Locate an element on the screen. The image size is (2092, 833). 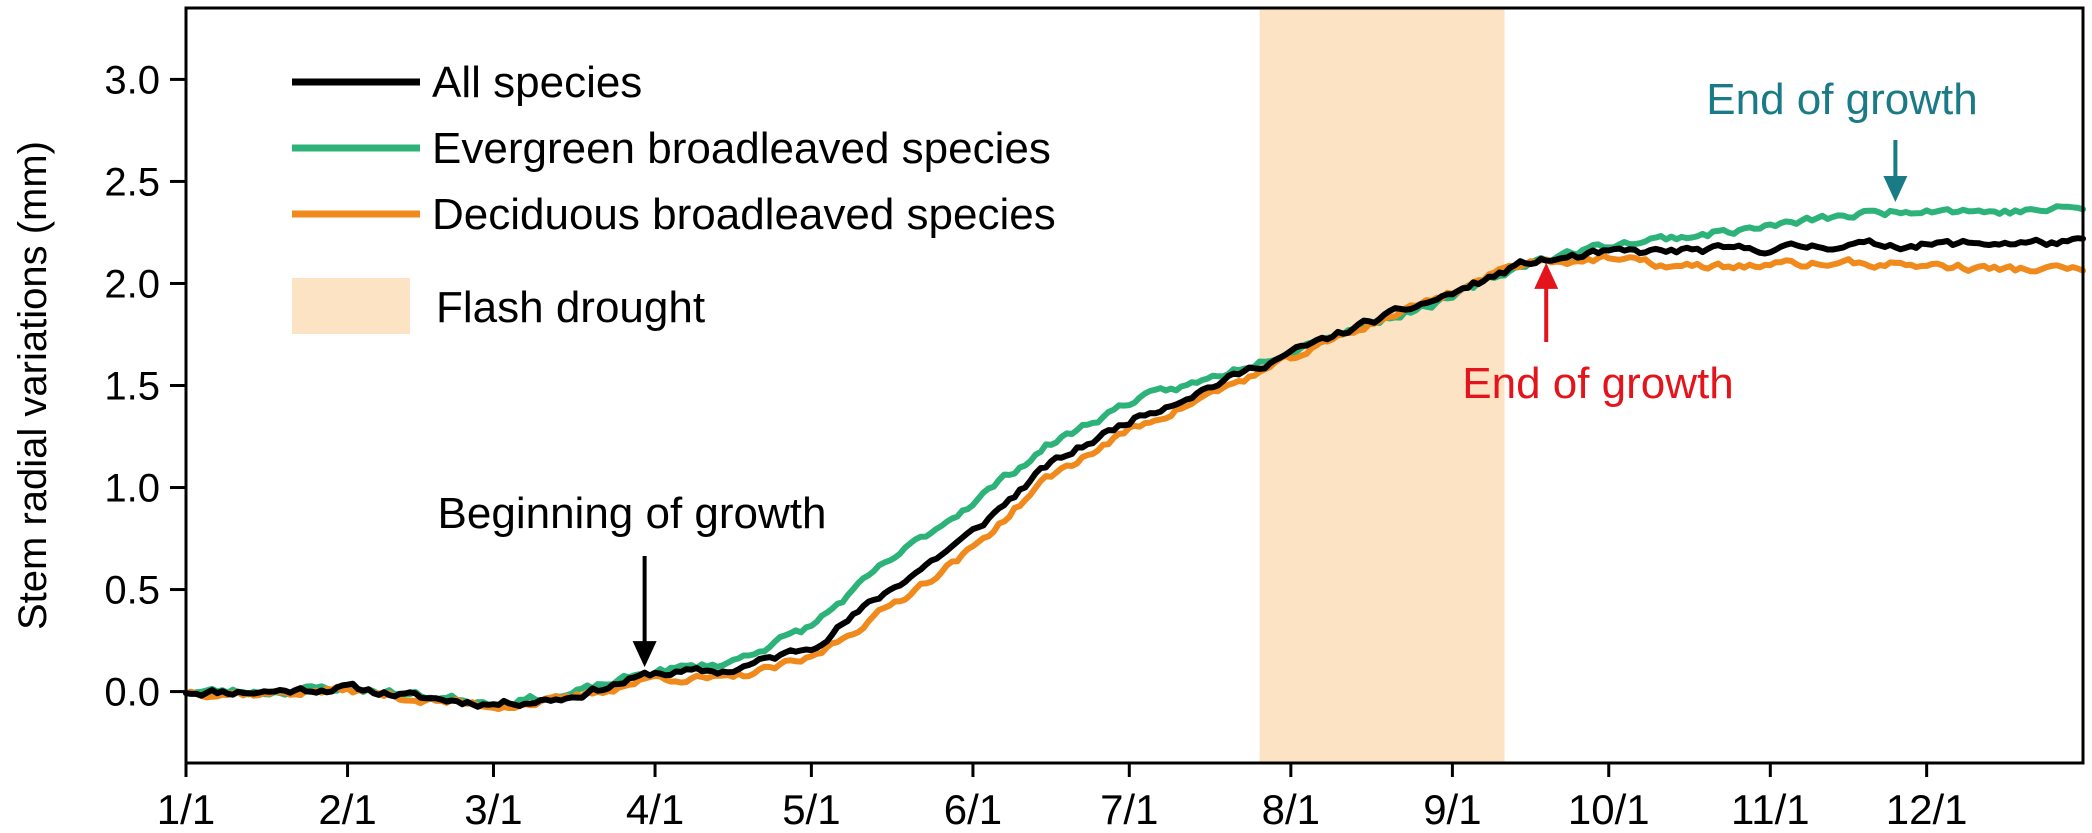
x-tick-label: 5/1 is located at coordinates (811, 809).